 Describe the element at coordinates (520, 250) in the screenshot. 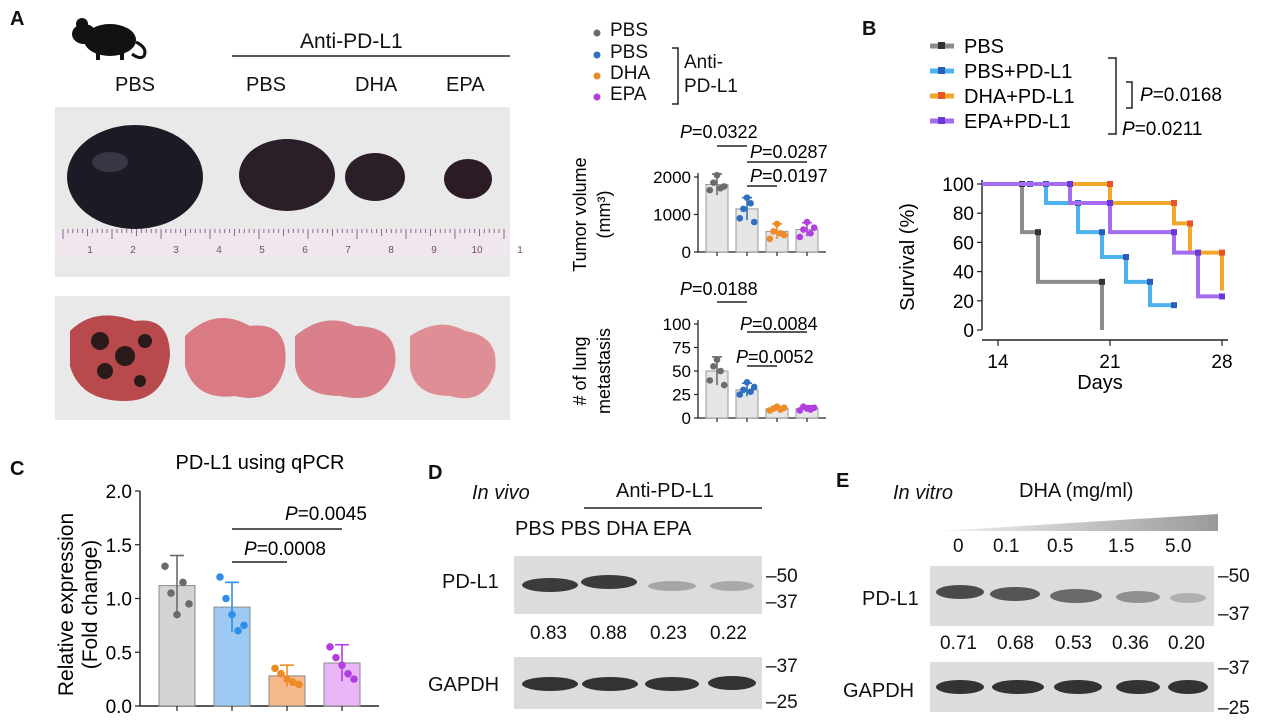

I see `ruler-number-11: 1` at that location.